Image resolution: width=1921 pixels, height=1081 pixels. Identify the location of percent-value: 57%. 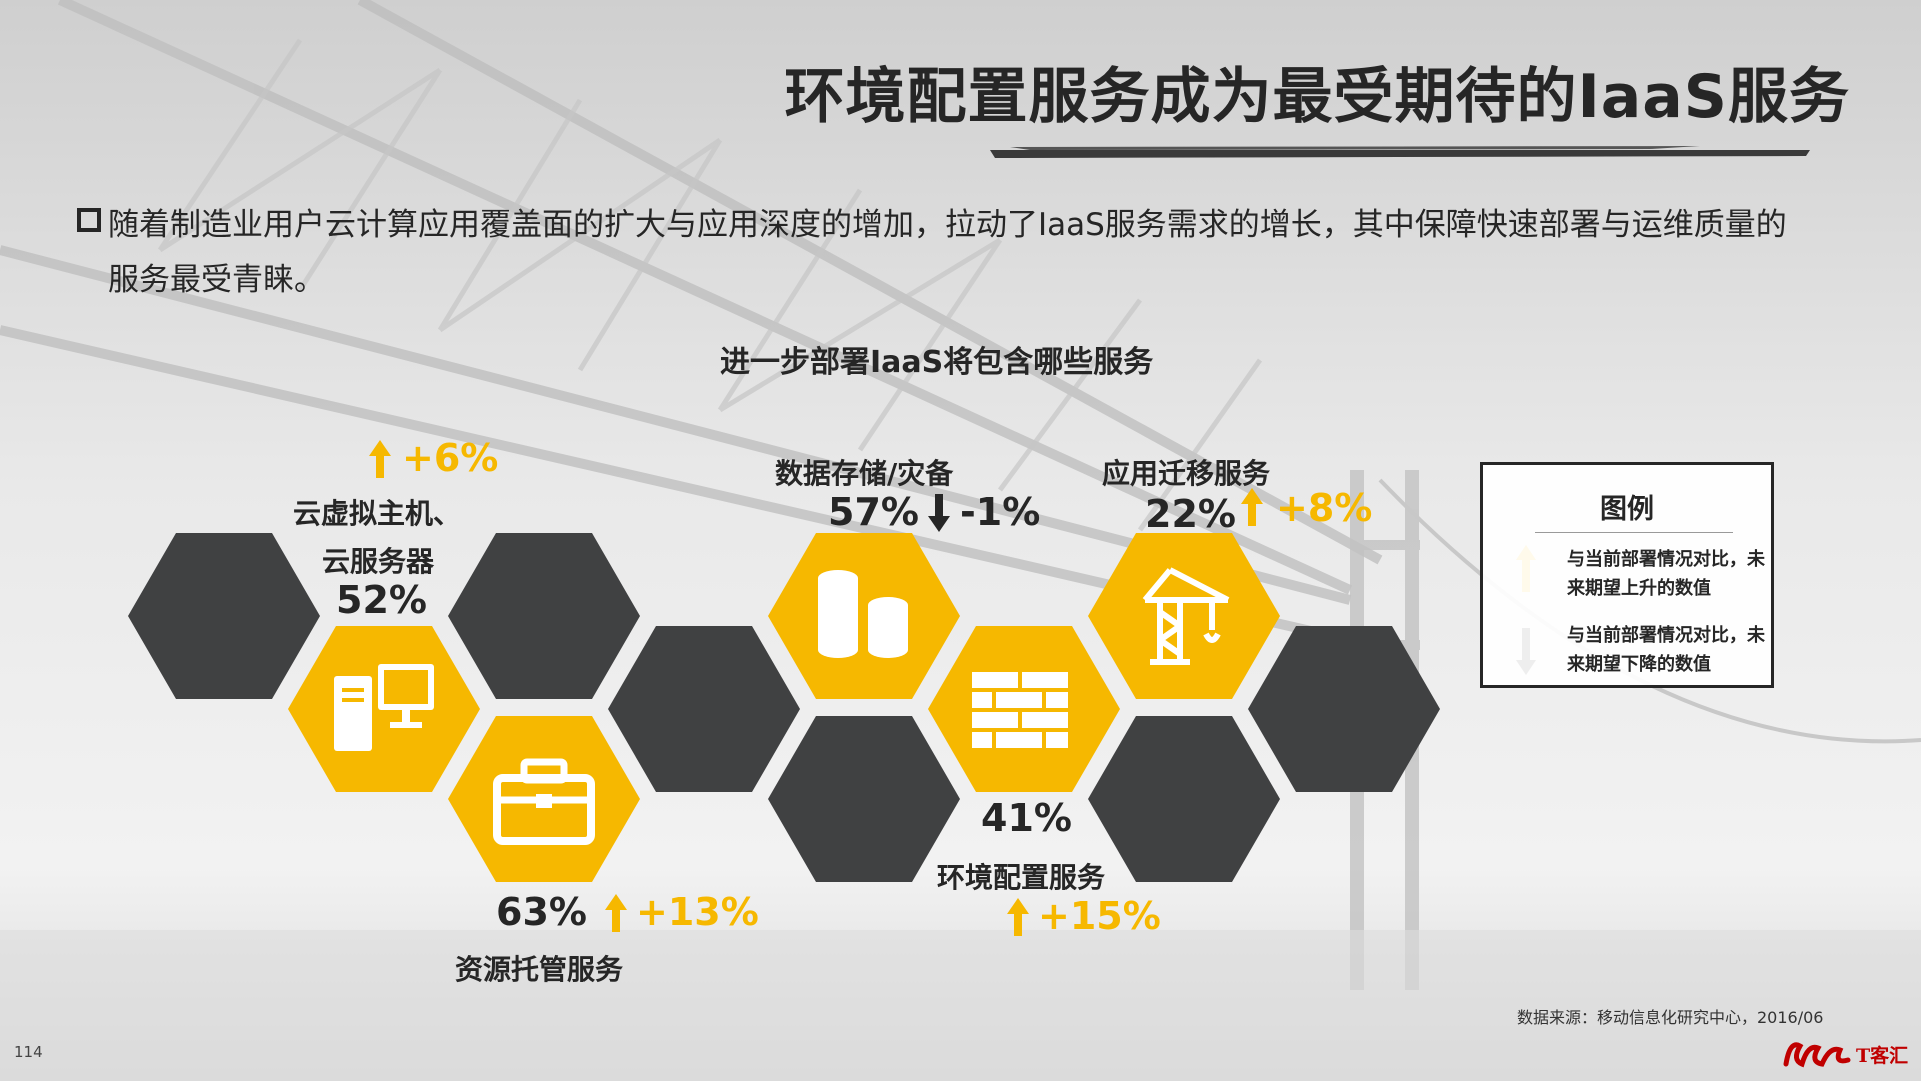
(873, 512).